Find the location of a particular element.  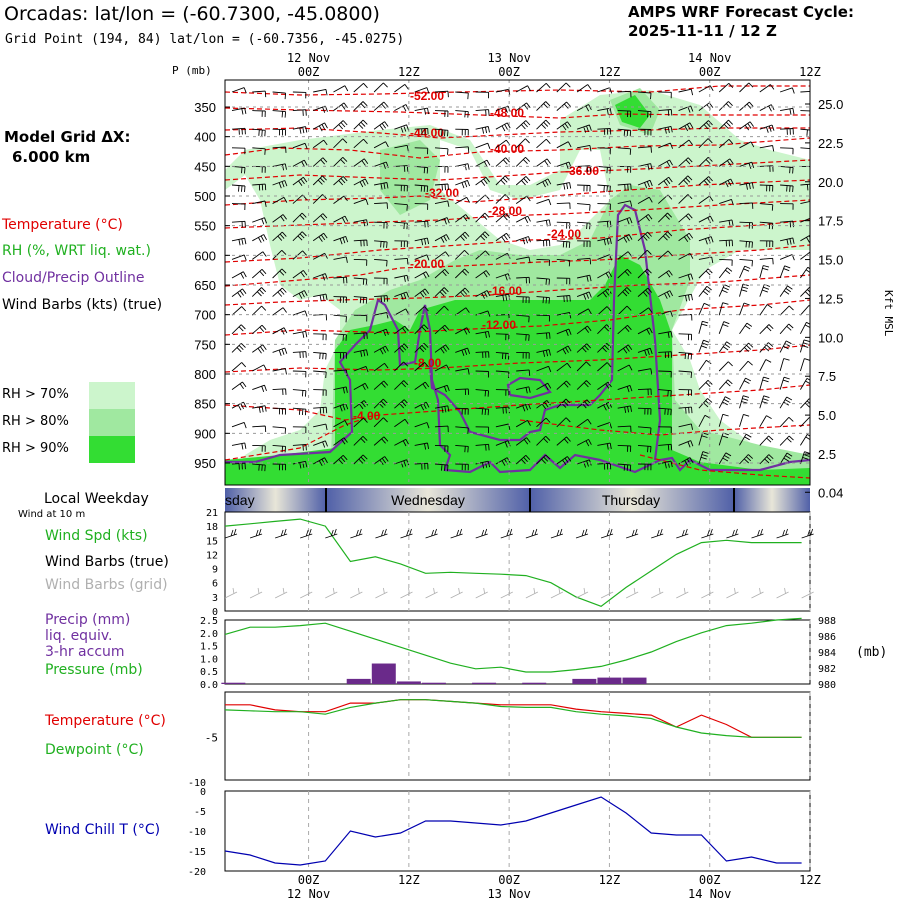

legend-rh: RH (%, WRT liq. wat.) is located at coordinates (76, 251).